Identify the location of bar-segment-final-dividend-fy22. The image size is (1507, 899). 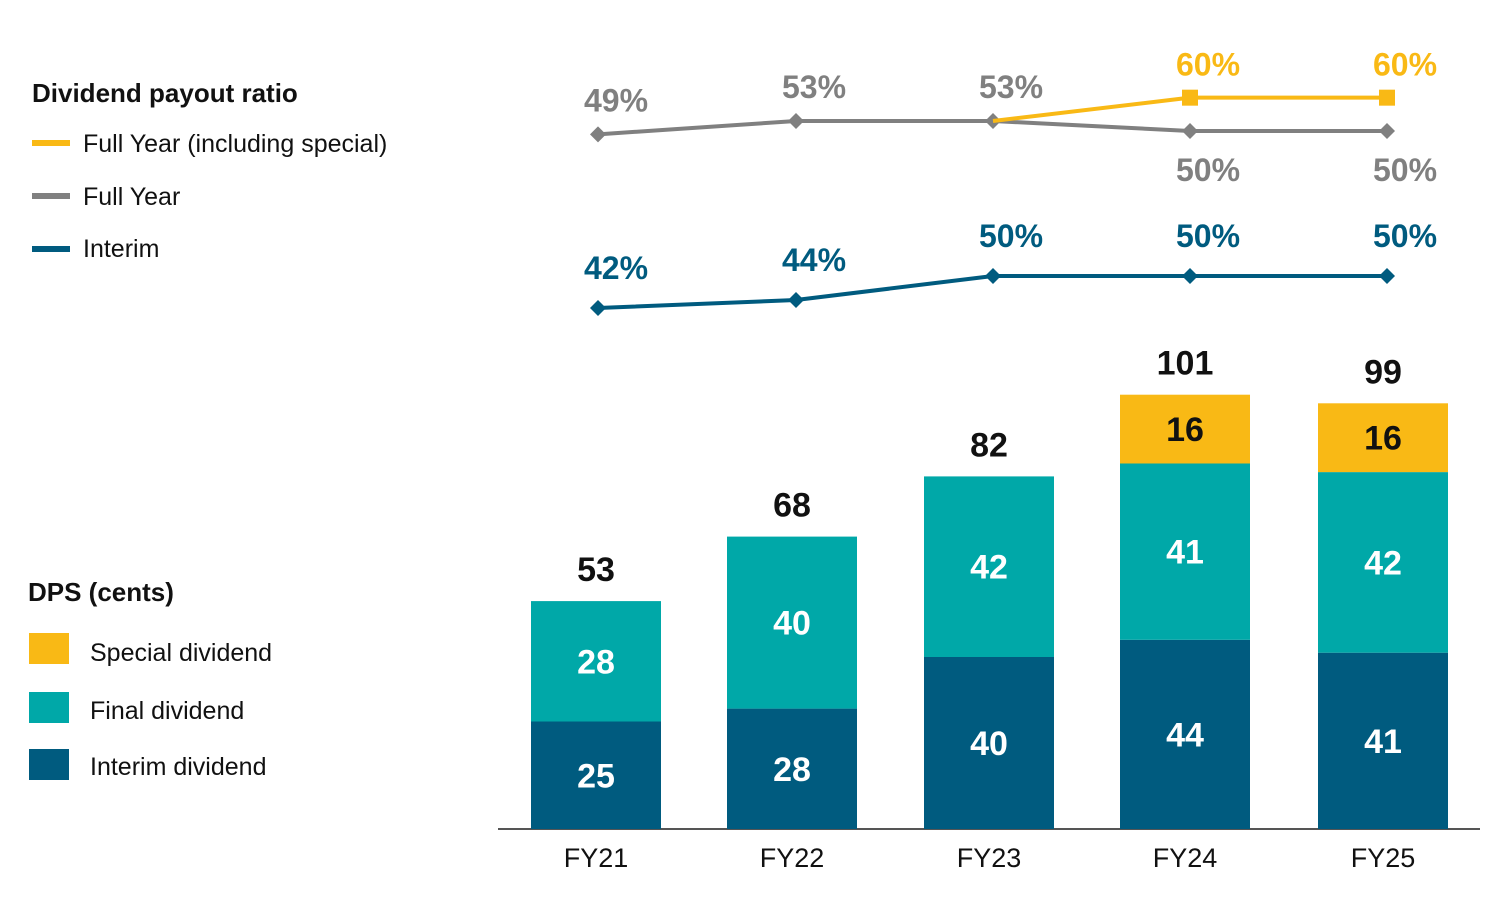
(792, 622).